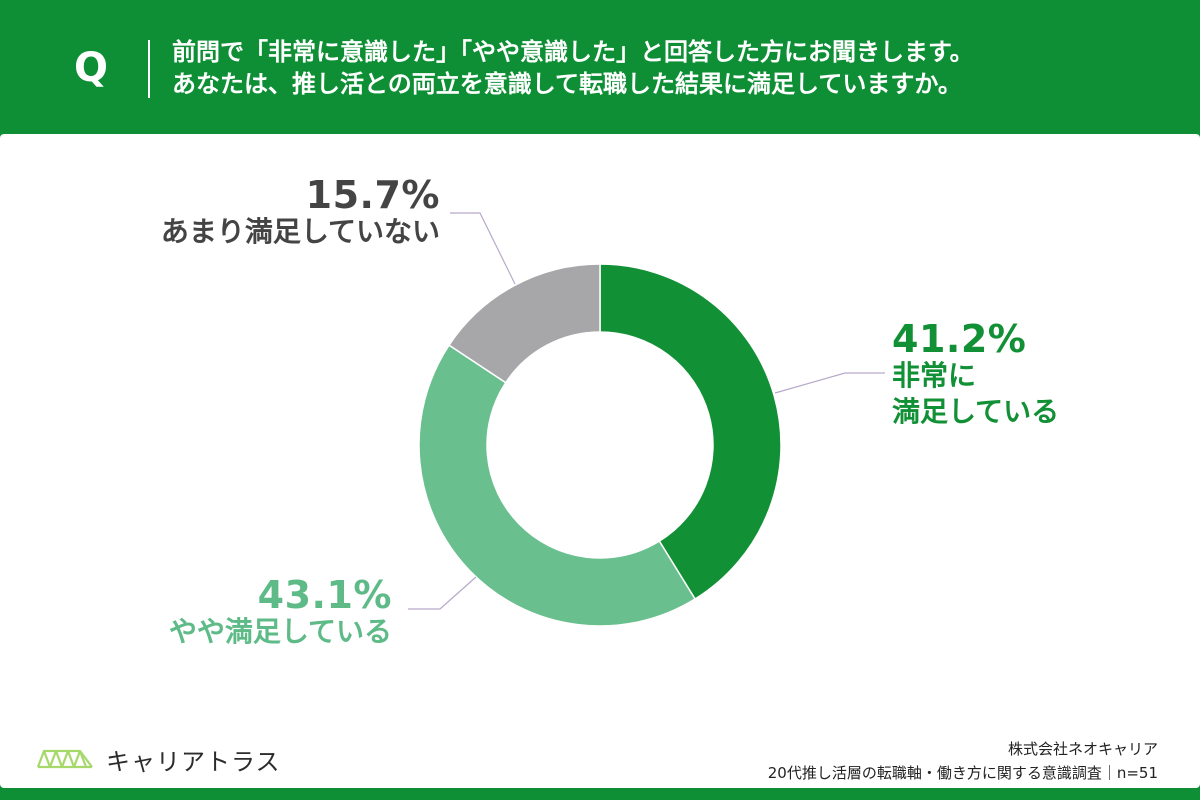 This screenshot has height=800, width=1200. What do you see at coordinates (193, 762) in the screenshot?
I see `logo-text: キャリアトラス` at bounding box center [193, 762].